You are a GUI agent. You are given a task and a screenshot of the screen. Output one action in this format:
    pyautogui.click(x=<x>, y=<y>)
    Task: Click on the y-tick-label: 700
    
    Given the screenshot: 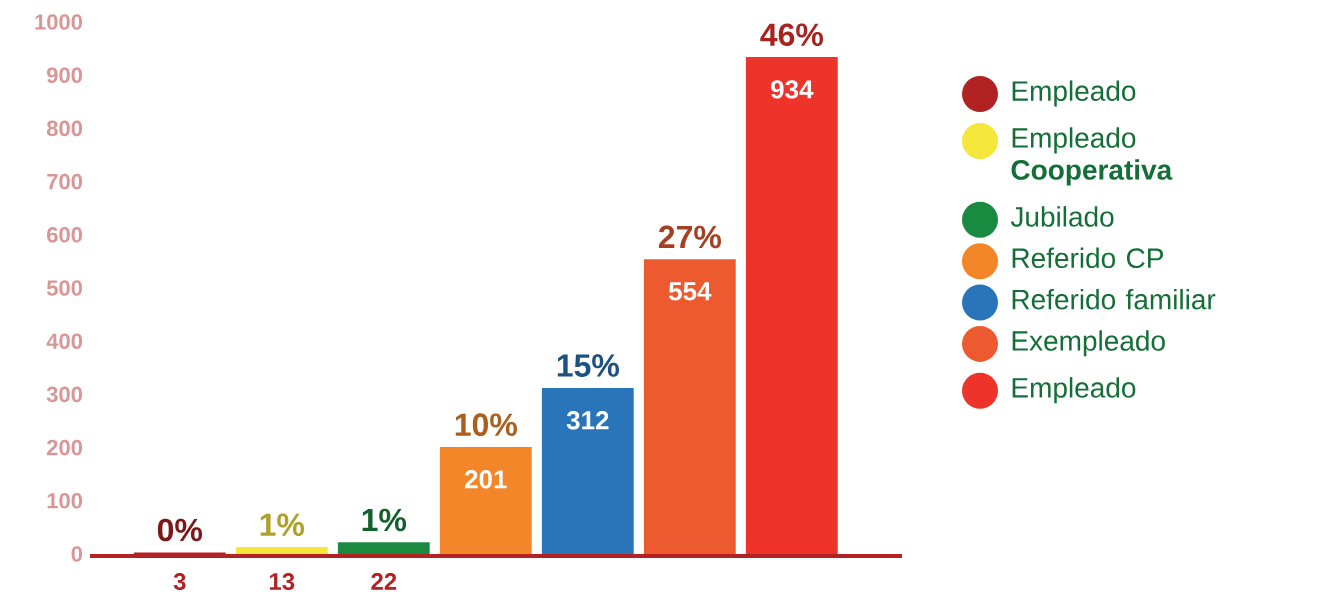 What is the action you would take?
    pyautogui.click(x=65, y=181)
    